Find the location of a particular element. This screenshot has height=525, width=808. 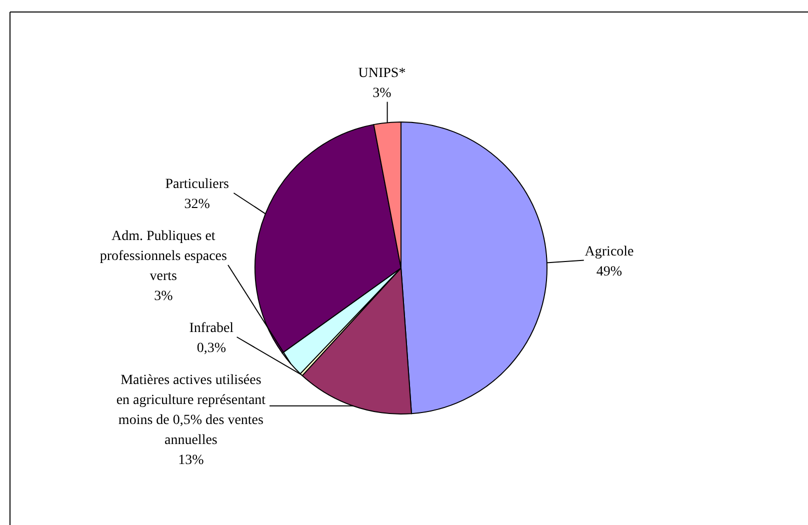

data-label: 13% is located at coordinates (191, 460).